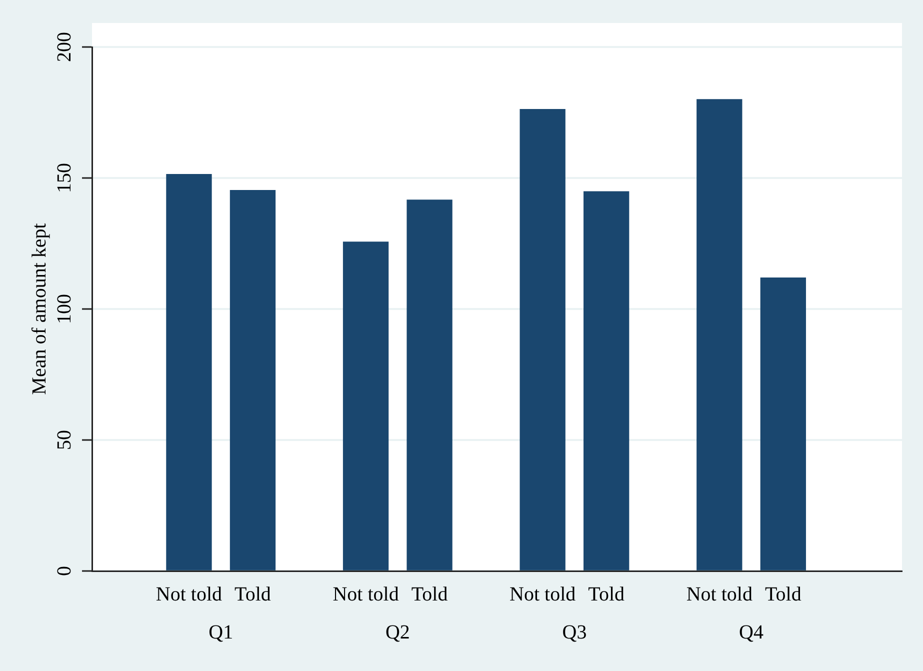 Image resolution: width=923 pixels, height=671 pixels. What do you see at coordinates (221, 632) in the screenshot?
I see `text: Q1` at bounding box center [221, 632].